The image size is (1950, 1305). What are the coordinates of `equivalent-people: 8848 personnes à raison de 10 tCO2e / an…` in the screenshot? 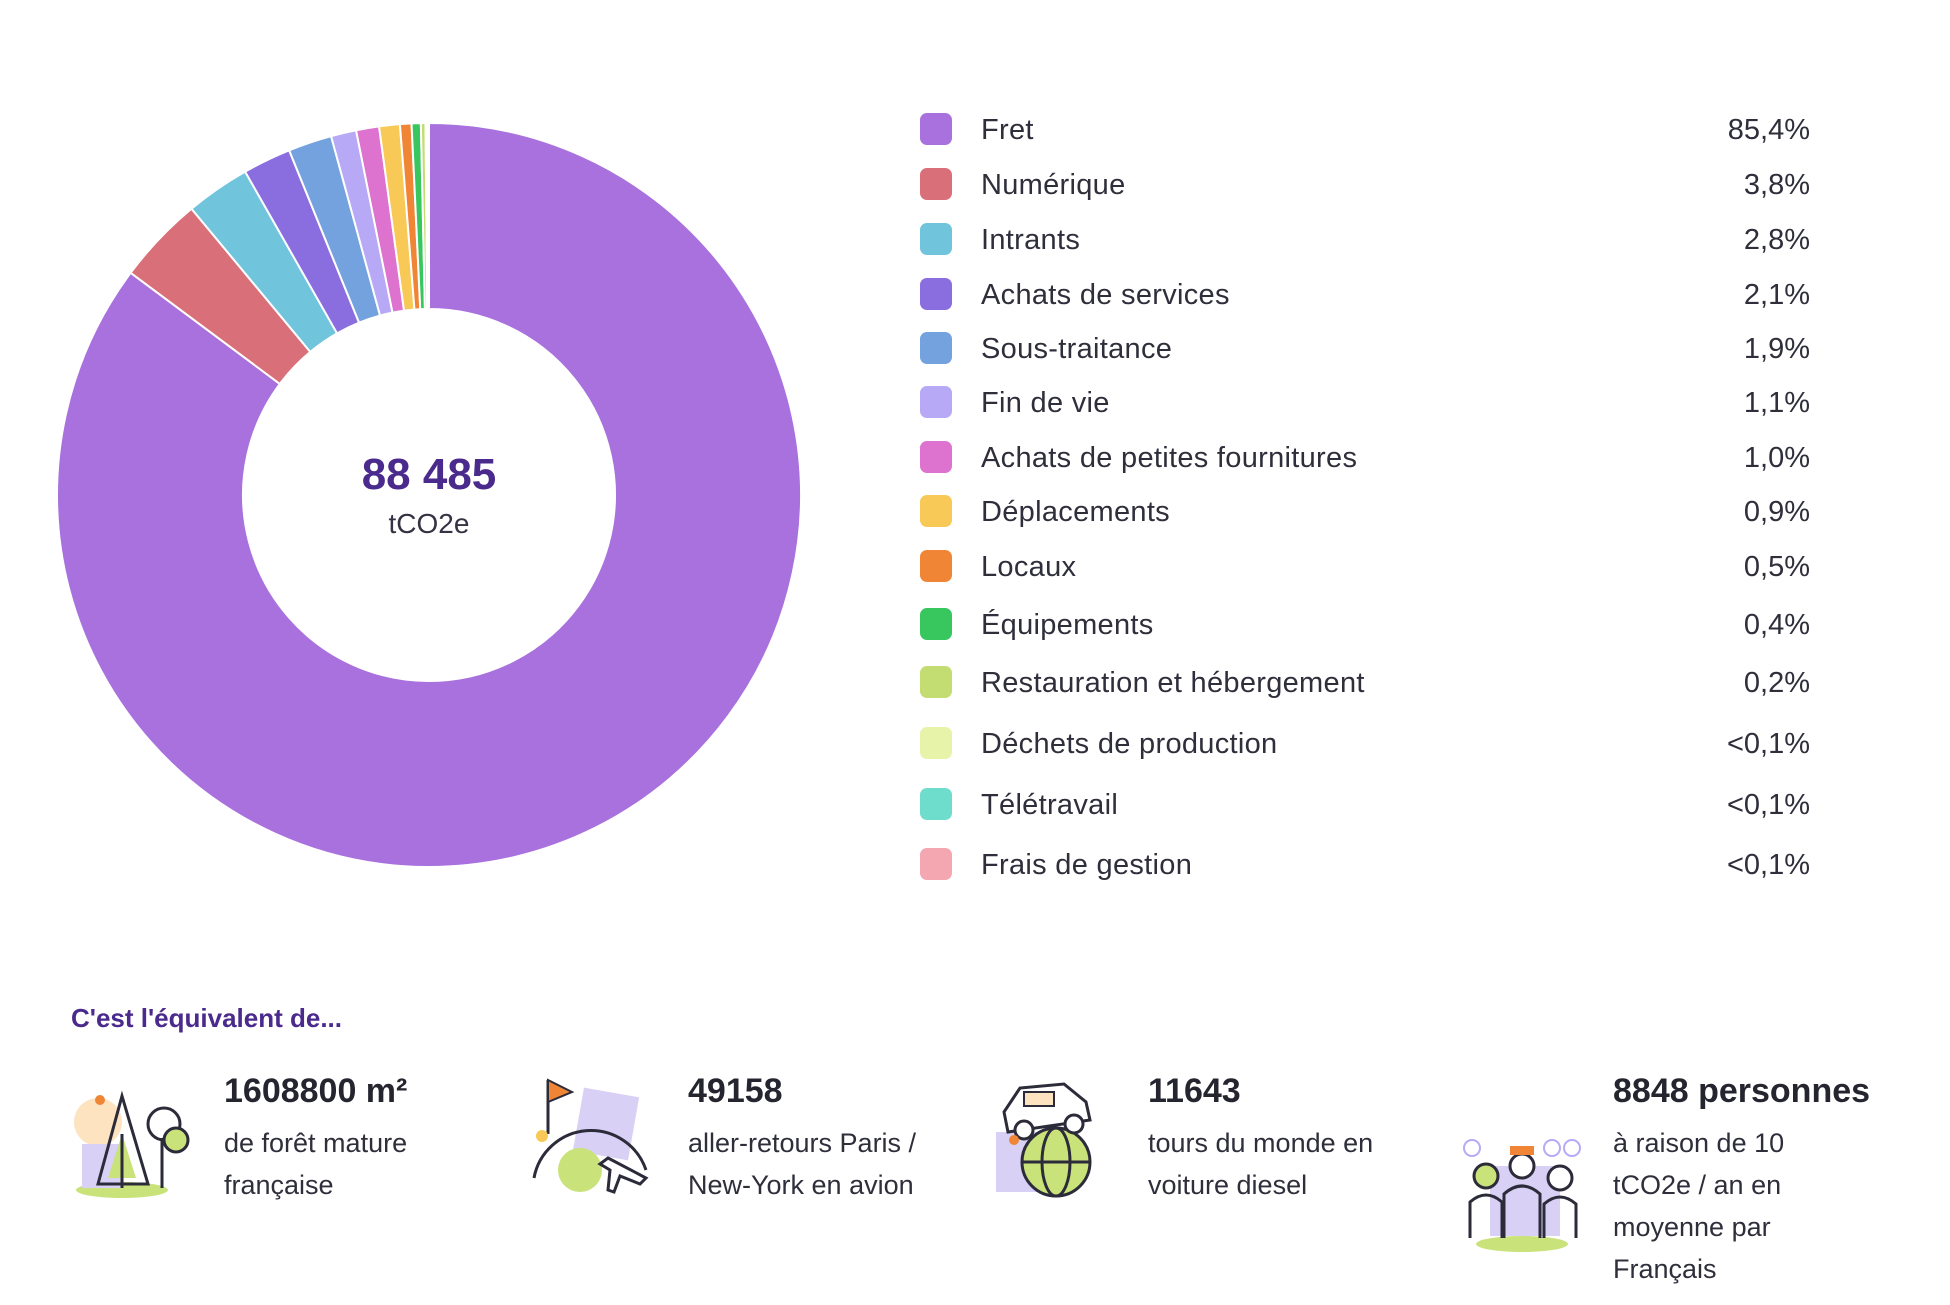 It's located at (1695, 1180).